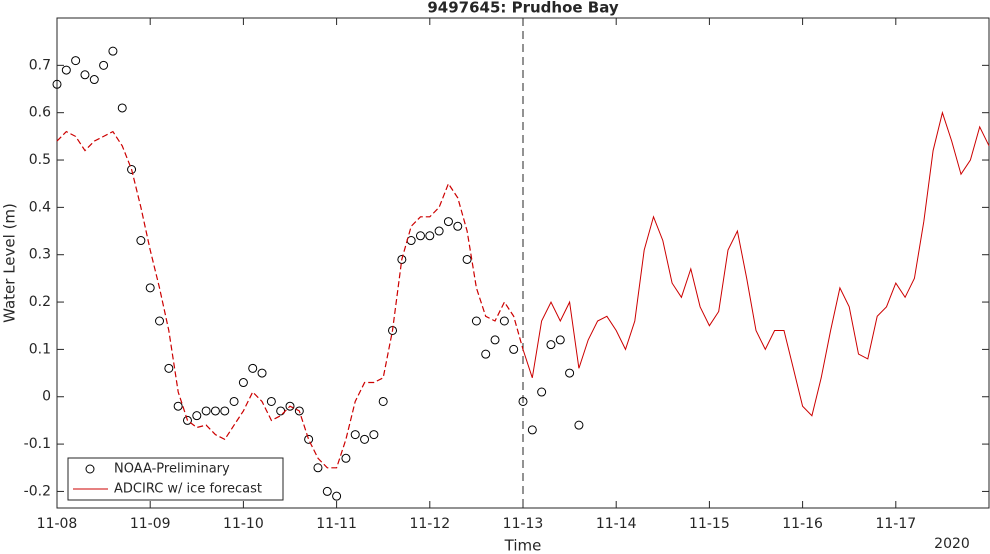  I want to click on legend-label: ADCIRC w/ ice forecast, so click(188, 489).